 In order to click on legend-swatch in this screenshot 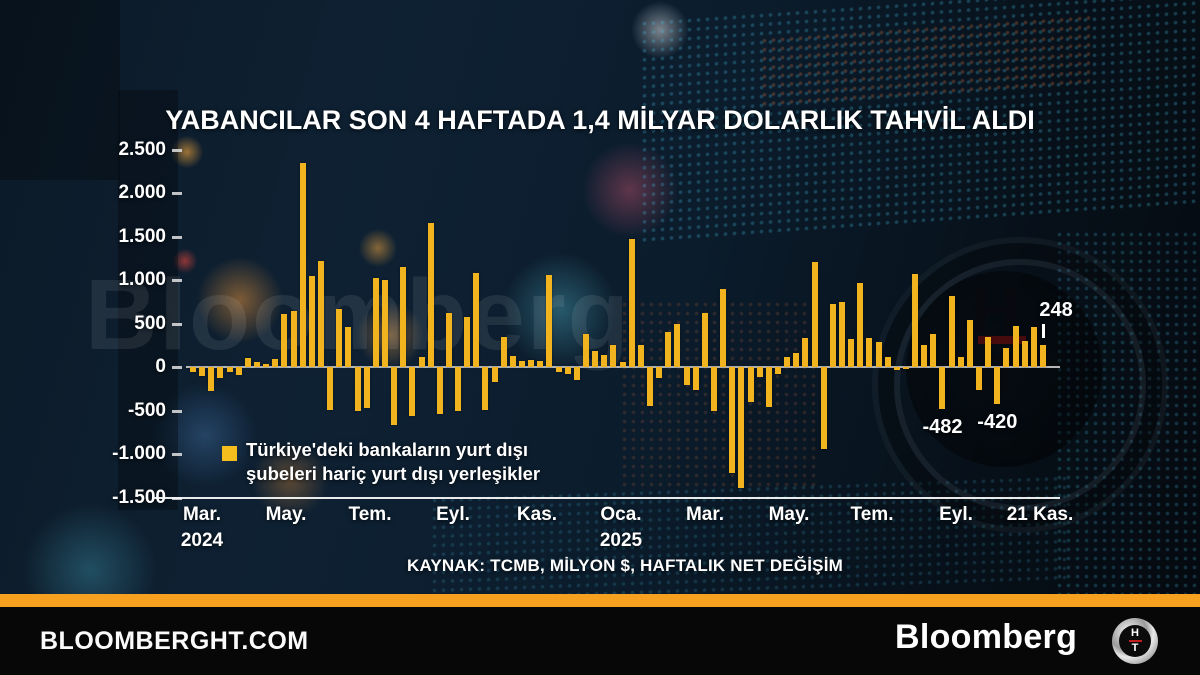, I will do `click(229, 453)`.